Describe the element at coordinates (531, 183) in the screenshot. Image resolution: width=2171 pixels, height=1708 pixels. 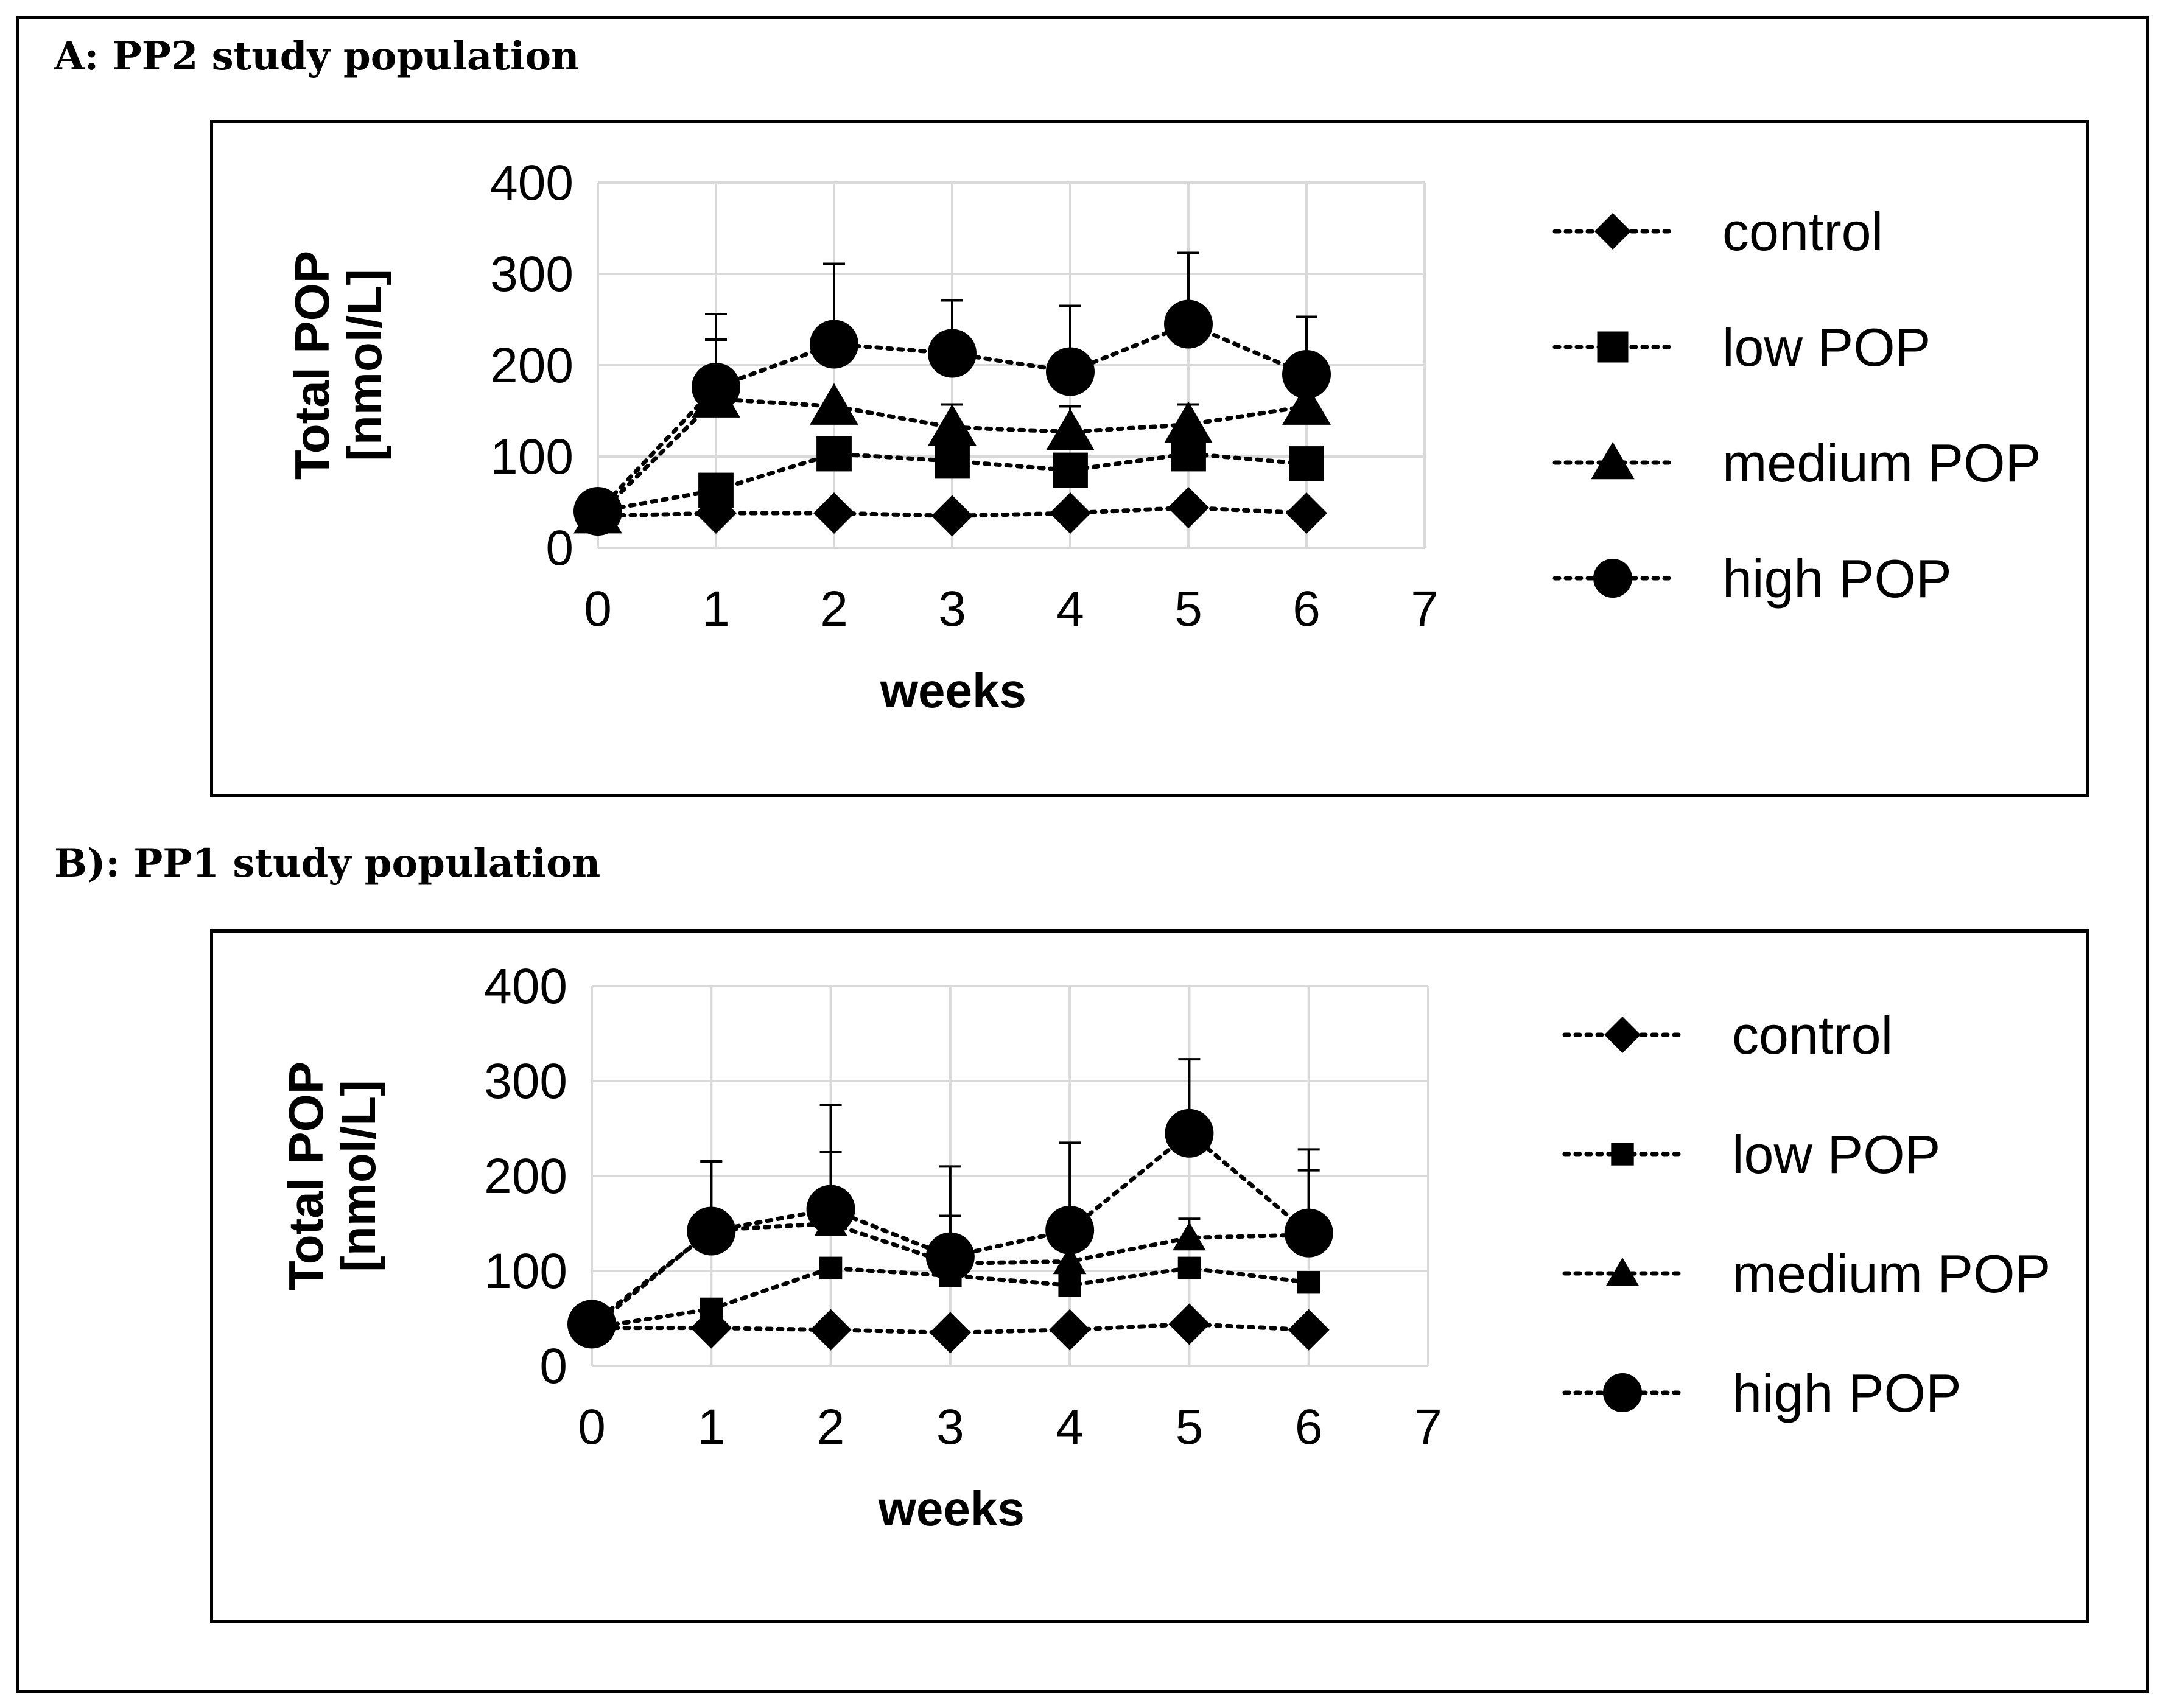
I see `y-tick-label: 400` at that location.